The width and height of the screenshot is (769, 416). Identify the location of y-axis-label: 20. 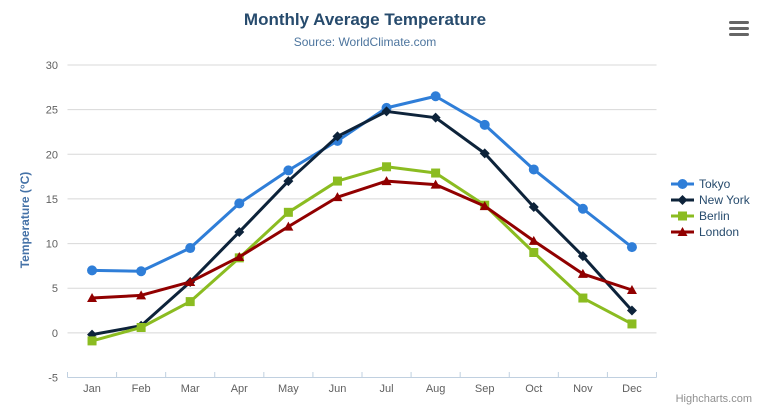
(52, 155).